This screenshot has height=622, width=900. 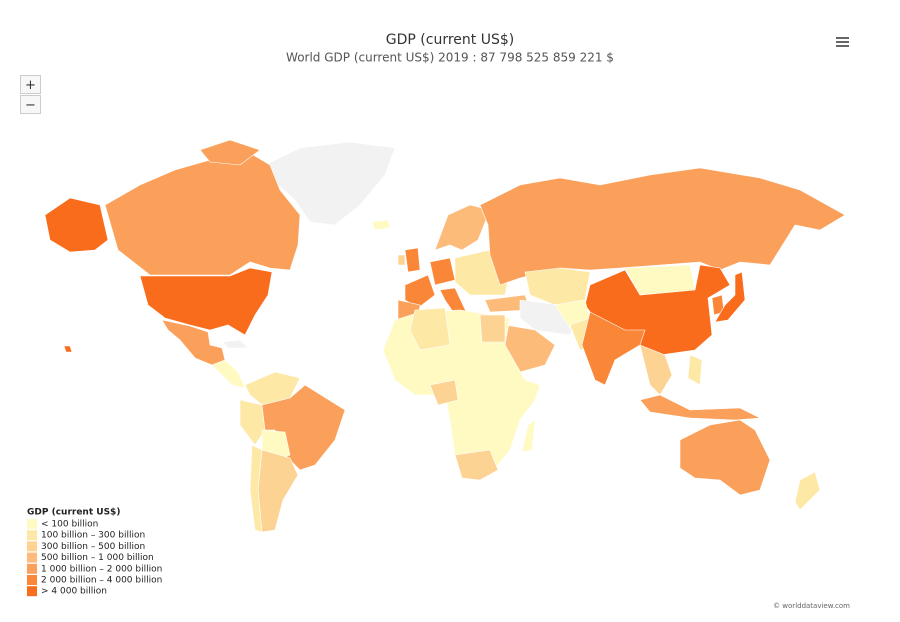 I want to click on legend-label: 1 000 billion – 2 000 billion, so click(x=101, y=569).